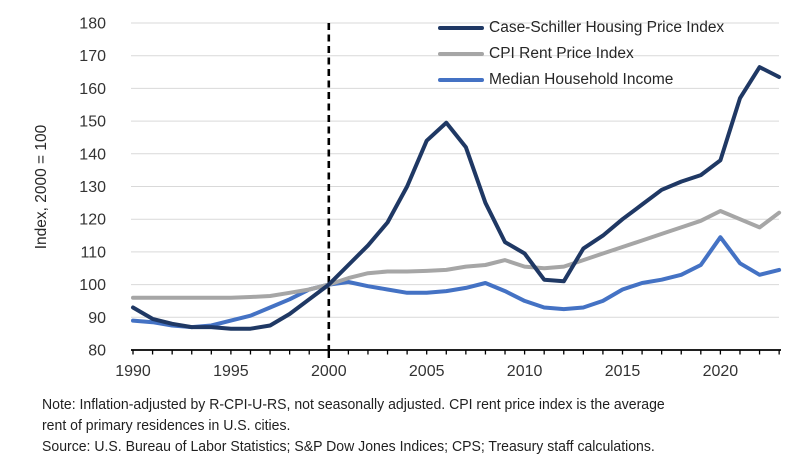 The image size is (802, 474). Describe the element at coordinates (92, 285) in the screenshot. I see `y-tick-label: 100` at that location.